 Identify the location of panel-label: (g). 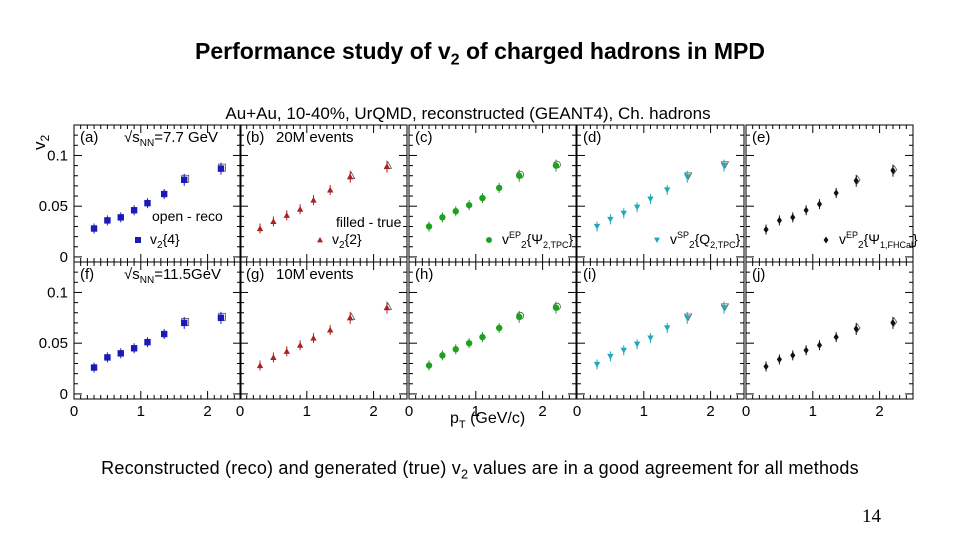
(255, 274).